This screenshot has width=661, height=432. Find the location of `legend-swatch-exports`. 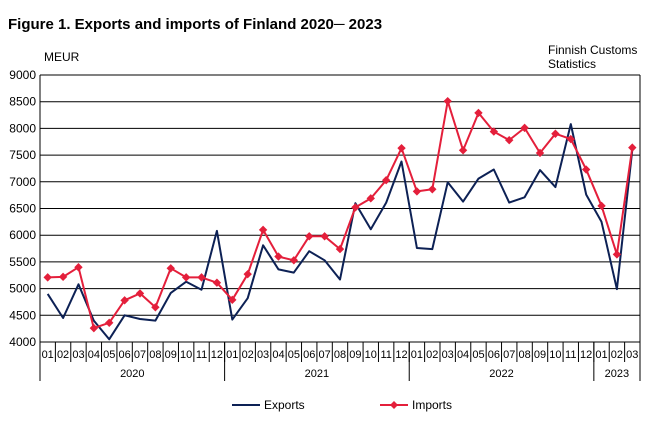

legend-swatch-exports is located at coordinates (246, 405).